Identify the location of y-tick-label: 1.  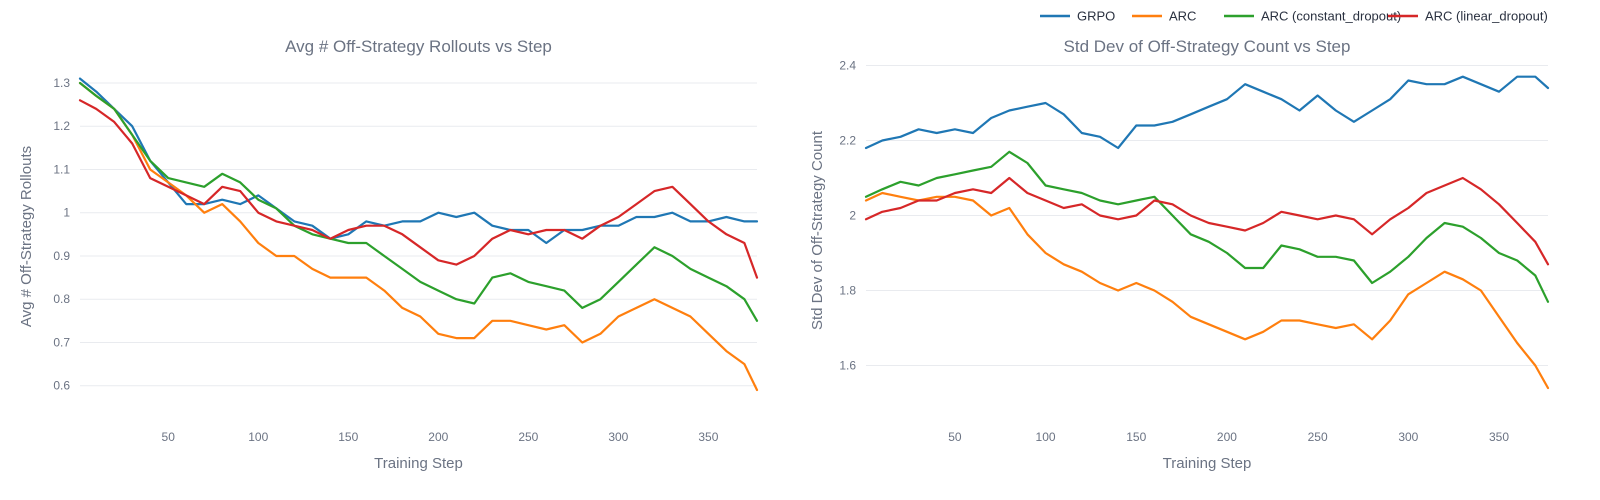
(66, 213).